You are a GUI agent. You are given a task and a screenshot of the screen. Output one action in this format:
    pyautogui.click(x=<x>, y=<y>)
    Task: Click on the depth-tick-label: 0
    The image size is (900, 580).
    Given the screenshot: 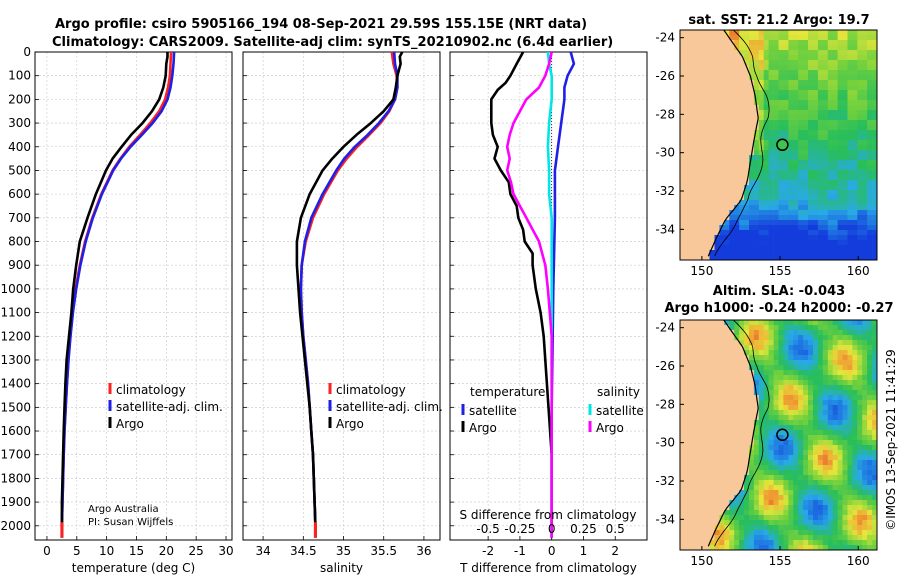 What is the action you would take?
    pyautogui.click(x=27, y=52)
    